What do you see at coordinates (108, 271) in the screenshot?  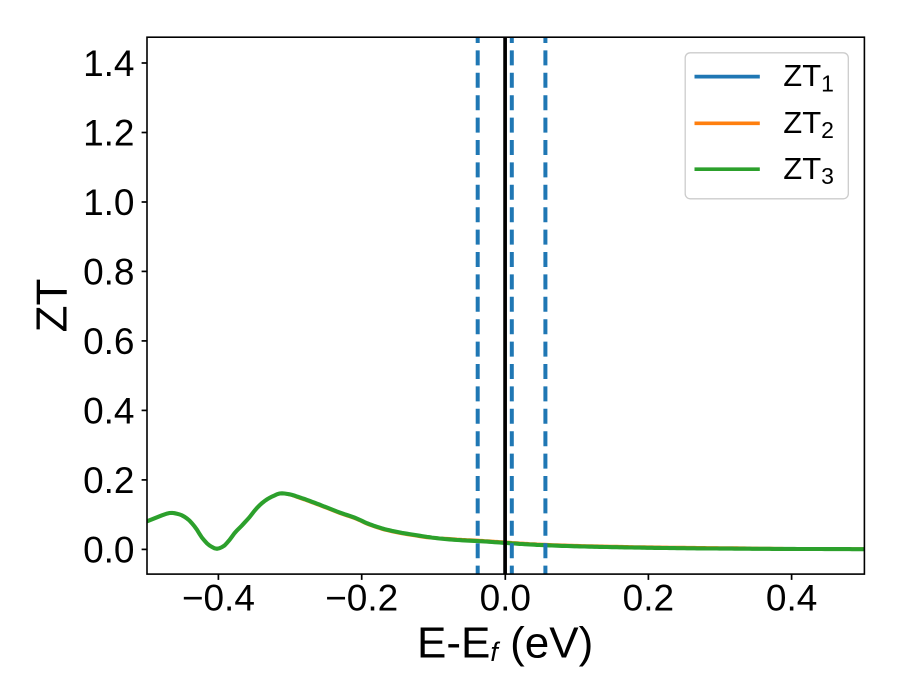 I see `svg-text: 0.8` at bounding box center [108, 271].